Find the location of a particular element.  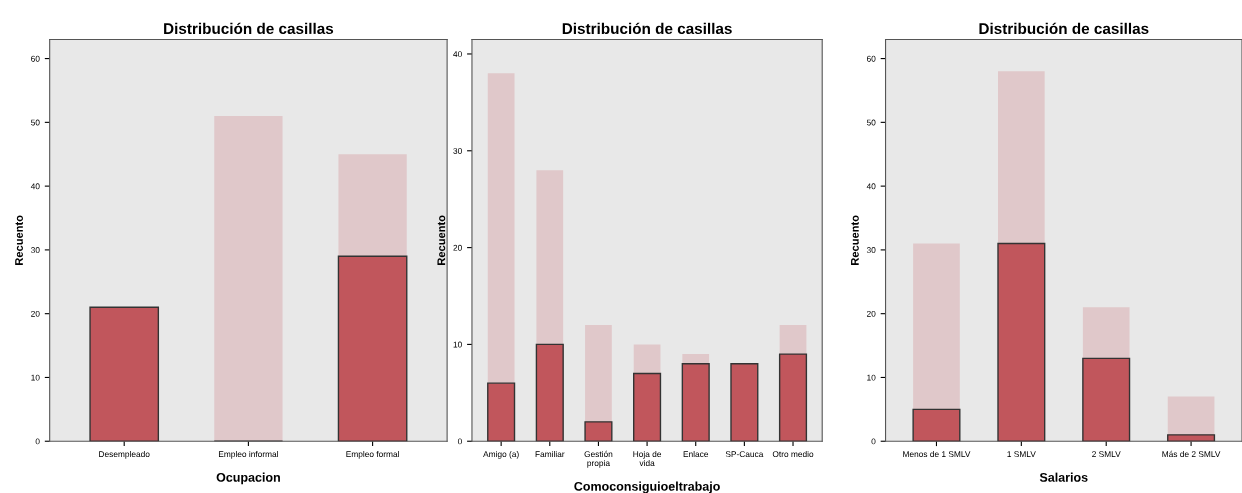

x-tick-label: Otro medio is located at coordinates (793, 454).